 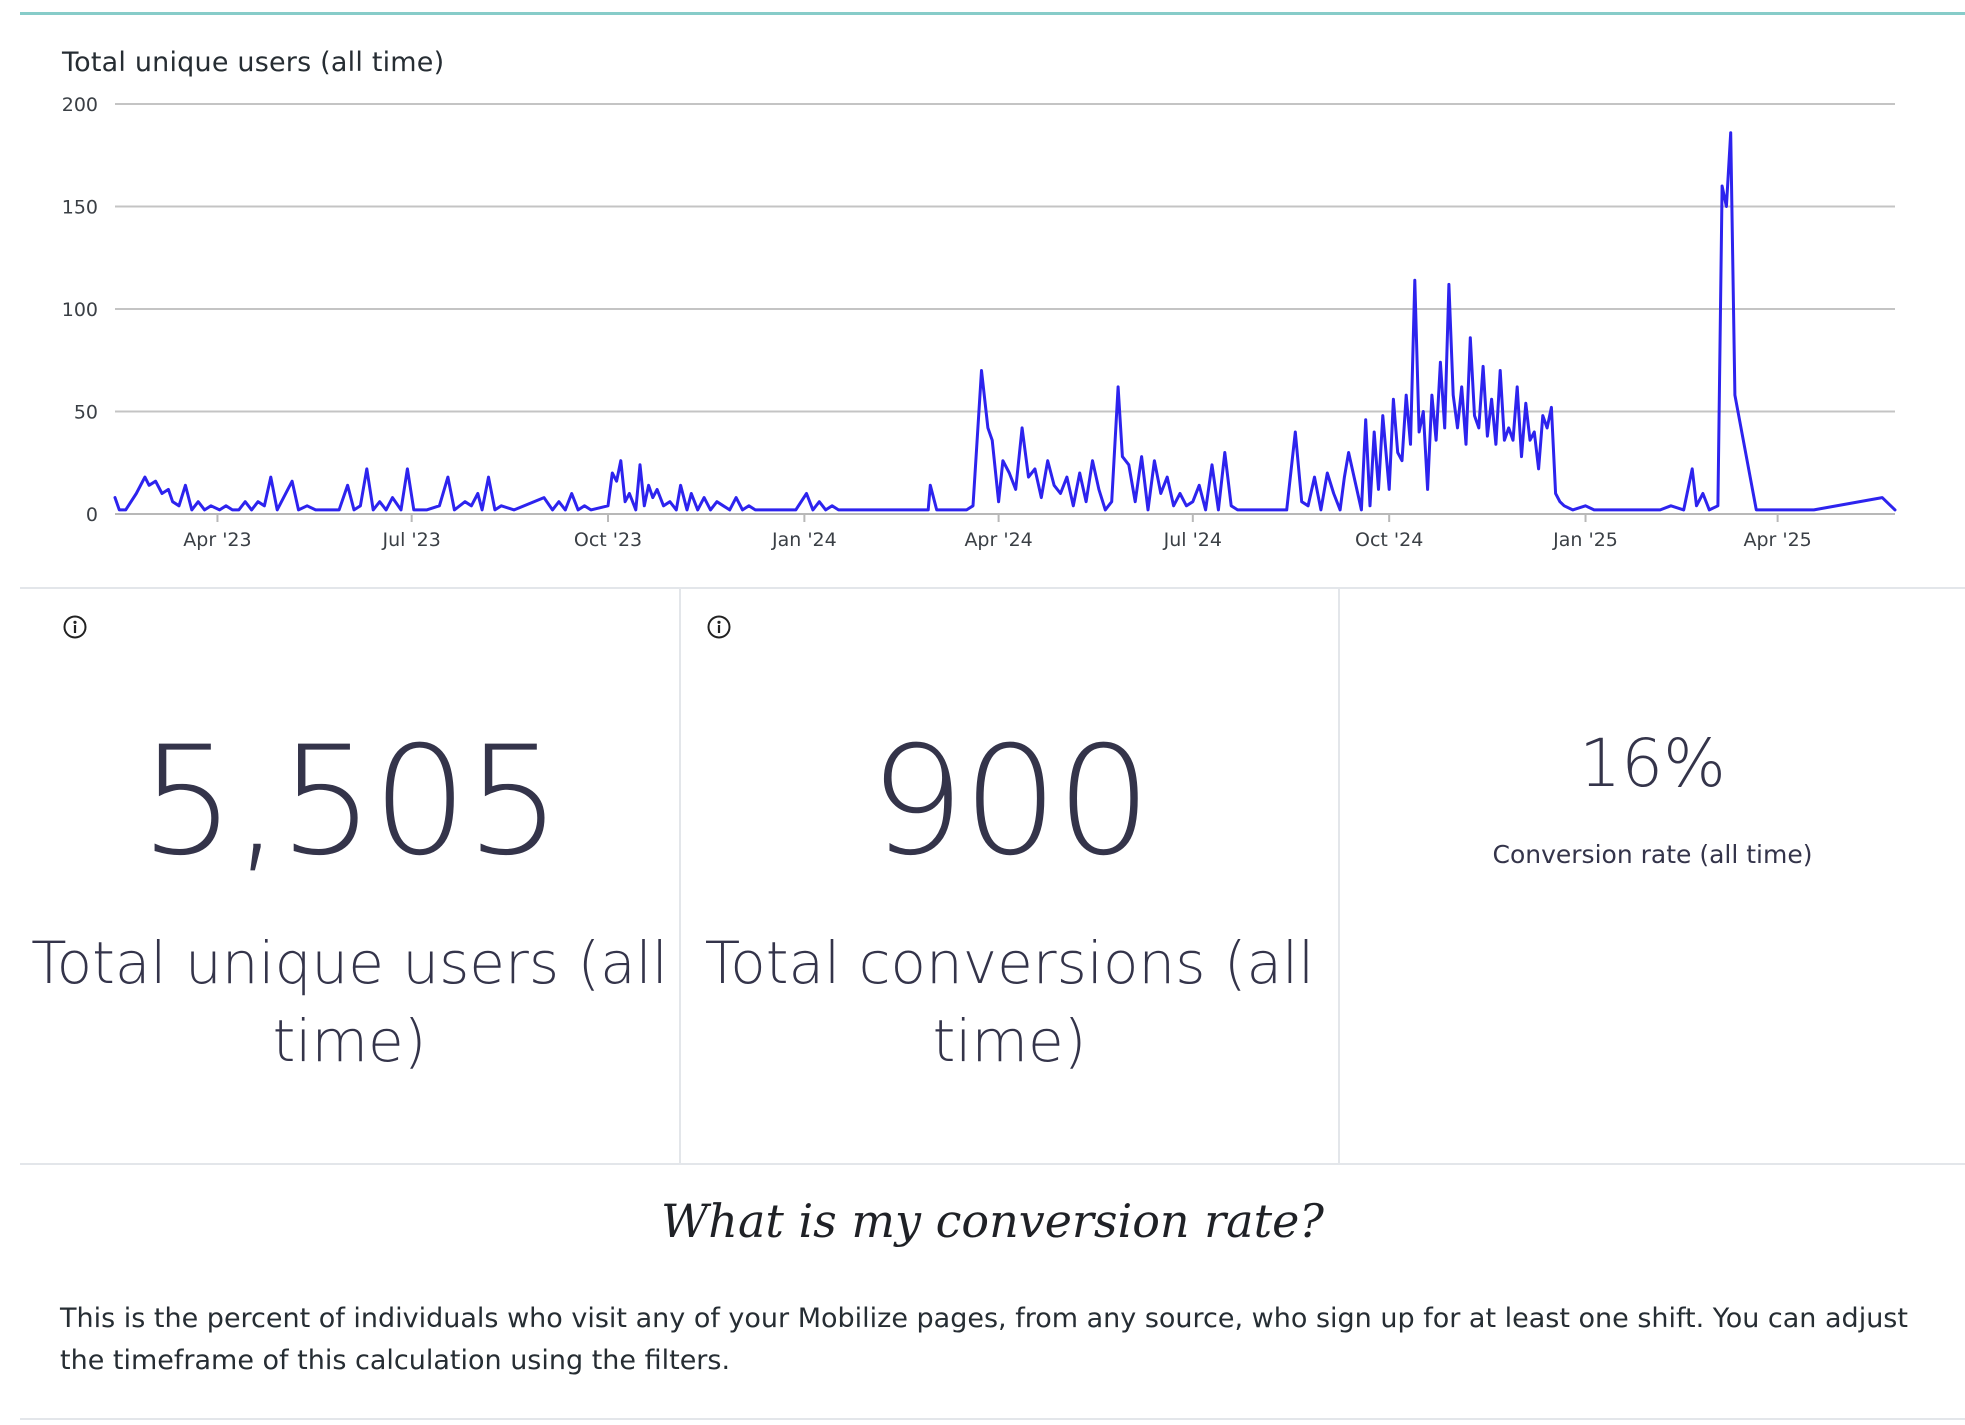 I want to click on kpi-tile-total-conversions: 900 Total conversions (all time), so click(x=1009, y=875).